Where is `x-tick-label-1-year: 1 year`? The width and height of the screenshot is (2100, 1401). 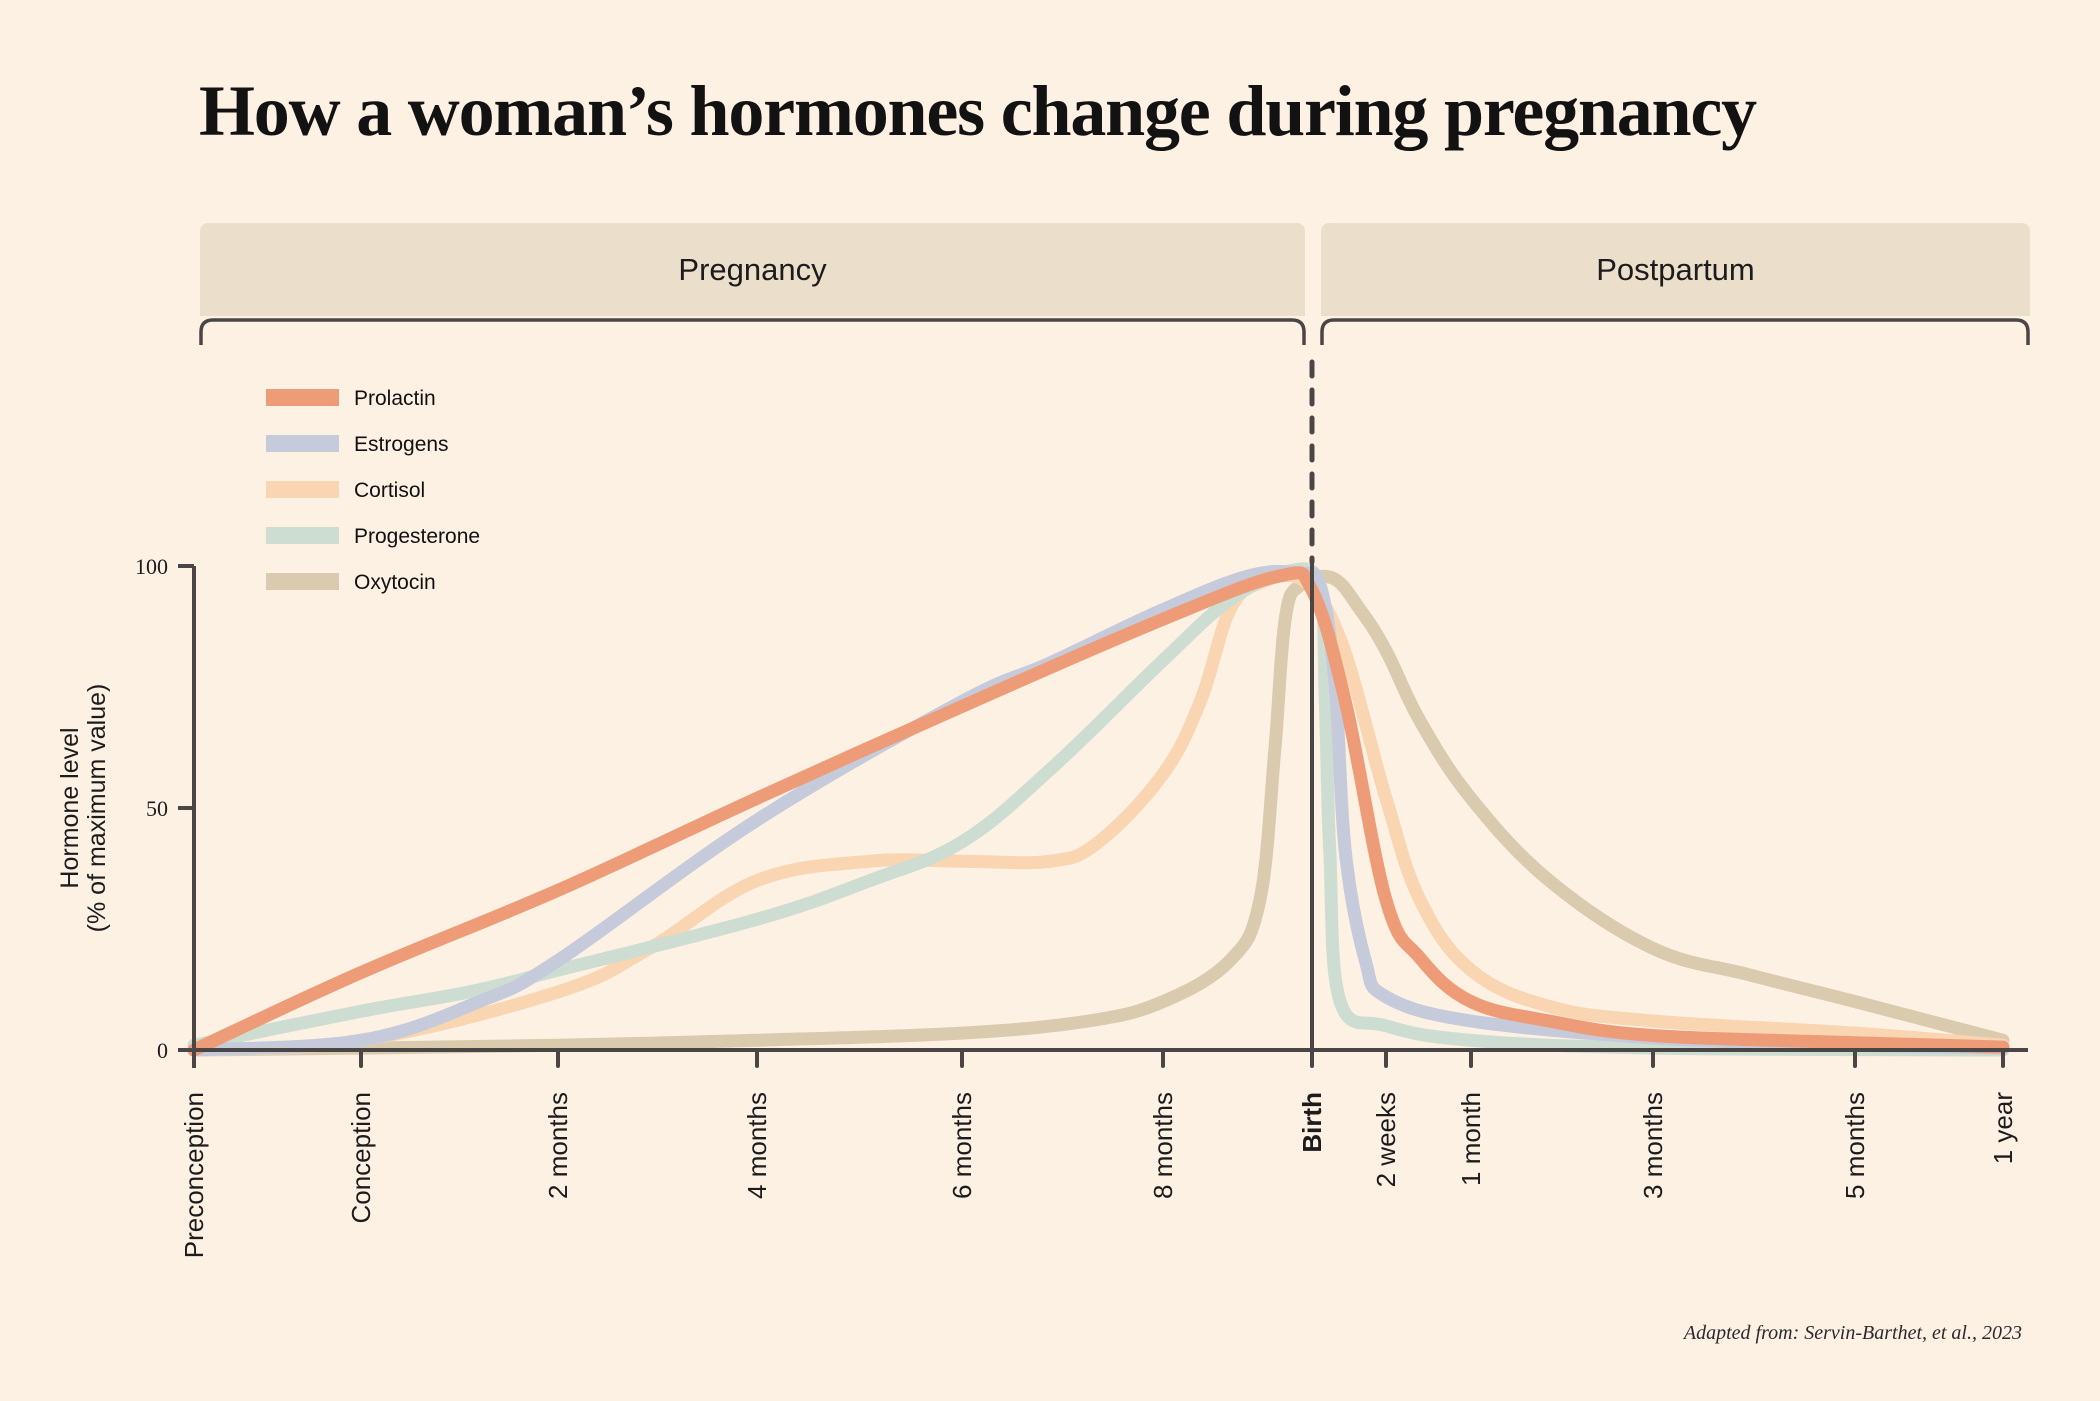
x-tick-label-1-year: 1 year is located at coordinates (2003, 1128).